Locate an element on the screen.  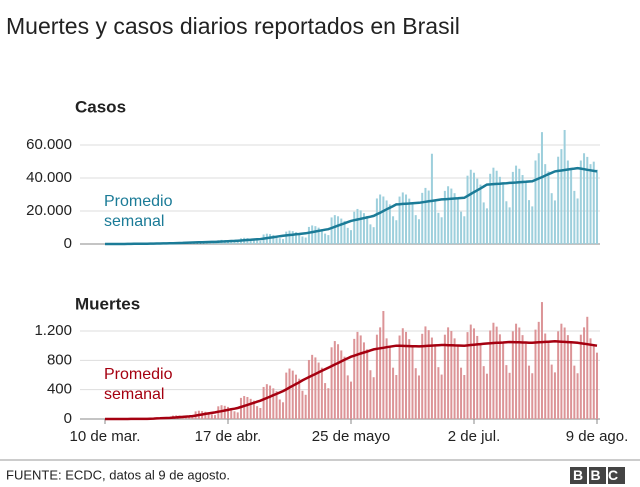
legend-label: Promedio semanal is located at coordinates (138, 384).